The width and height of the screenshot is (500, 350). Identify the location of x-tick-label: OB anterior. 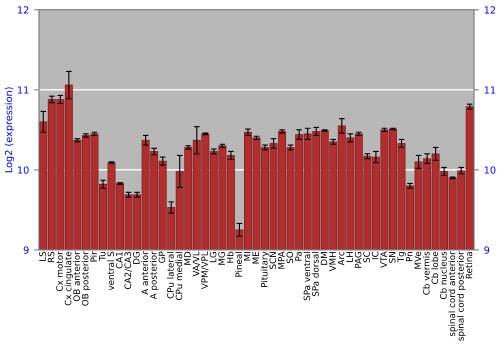
(76, 276).